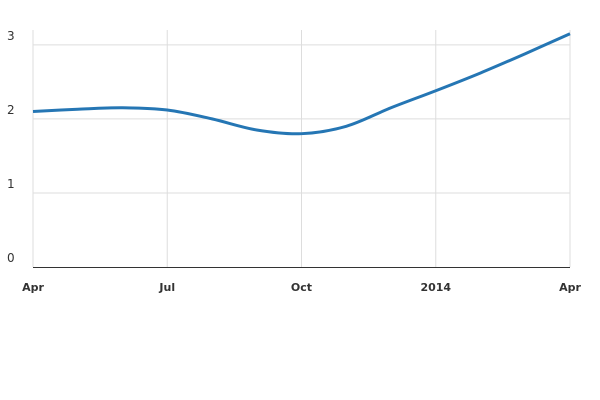 The width and height of the screenshot is (600, 400). Describe the element at coordinates (11, 147) in the screenshot. I see `y-axis-ticks: 0 1 2 3` at that location.